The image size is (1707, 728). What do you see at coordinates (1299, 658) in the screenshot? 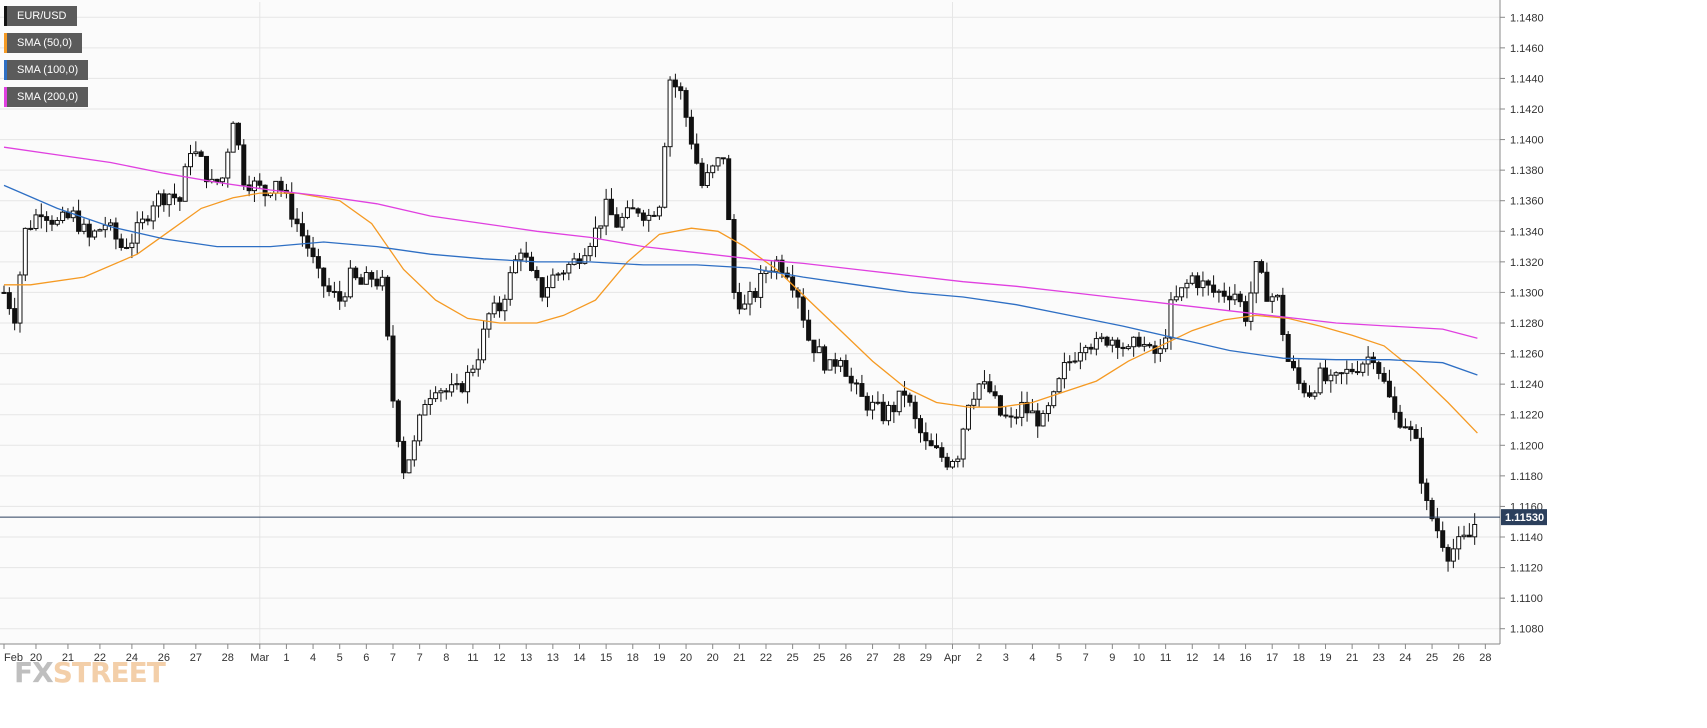
I see `x-tick-label: 18` at bounding box center [1299, 658].